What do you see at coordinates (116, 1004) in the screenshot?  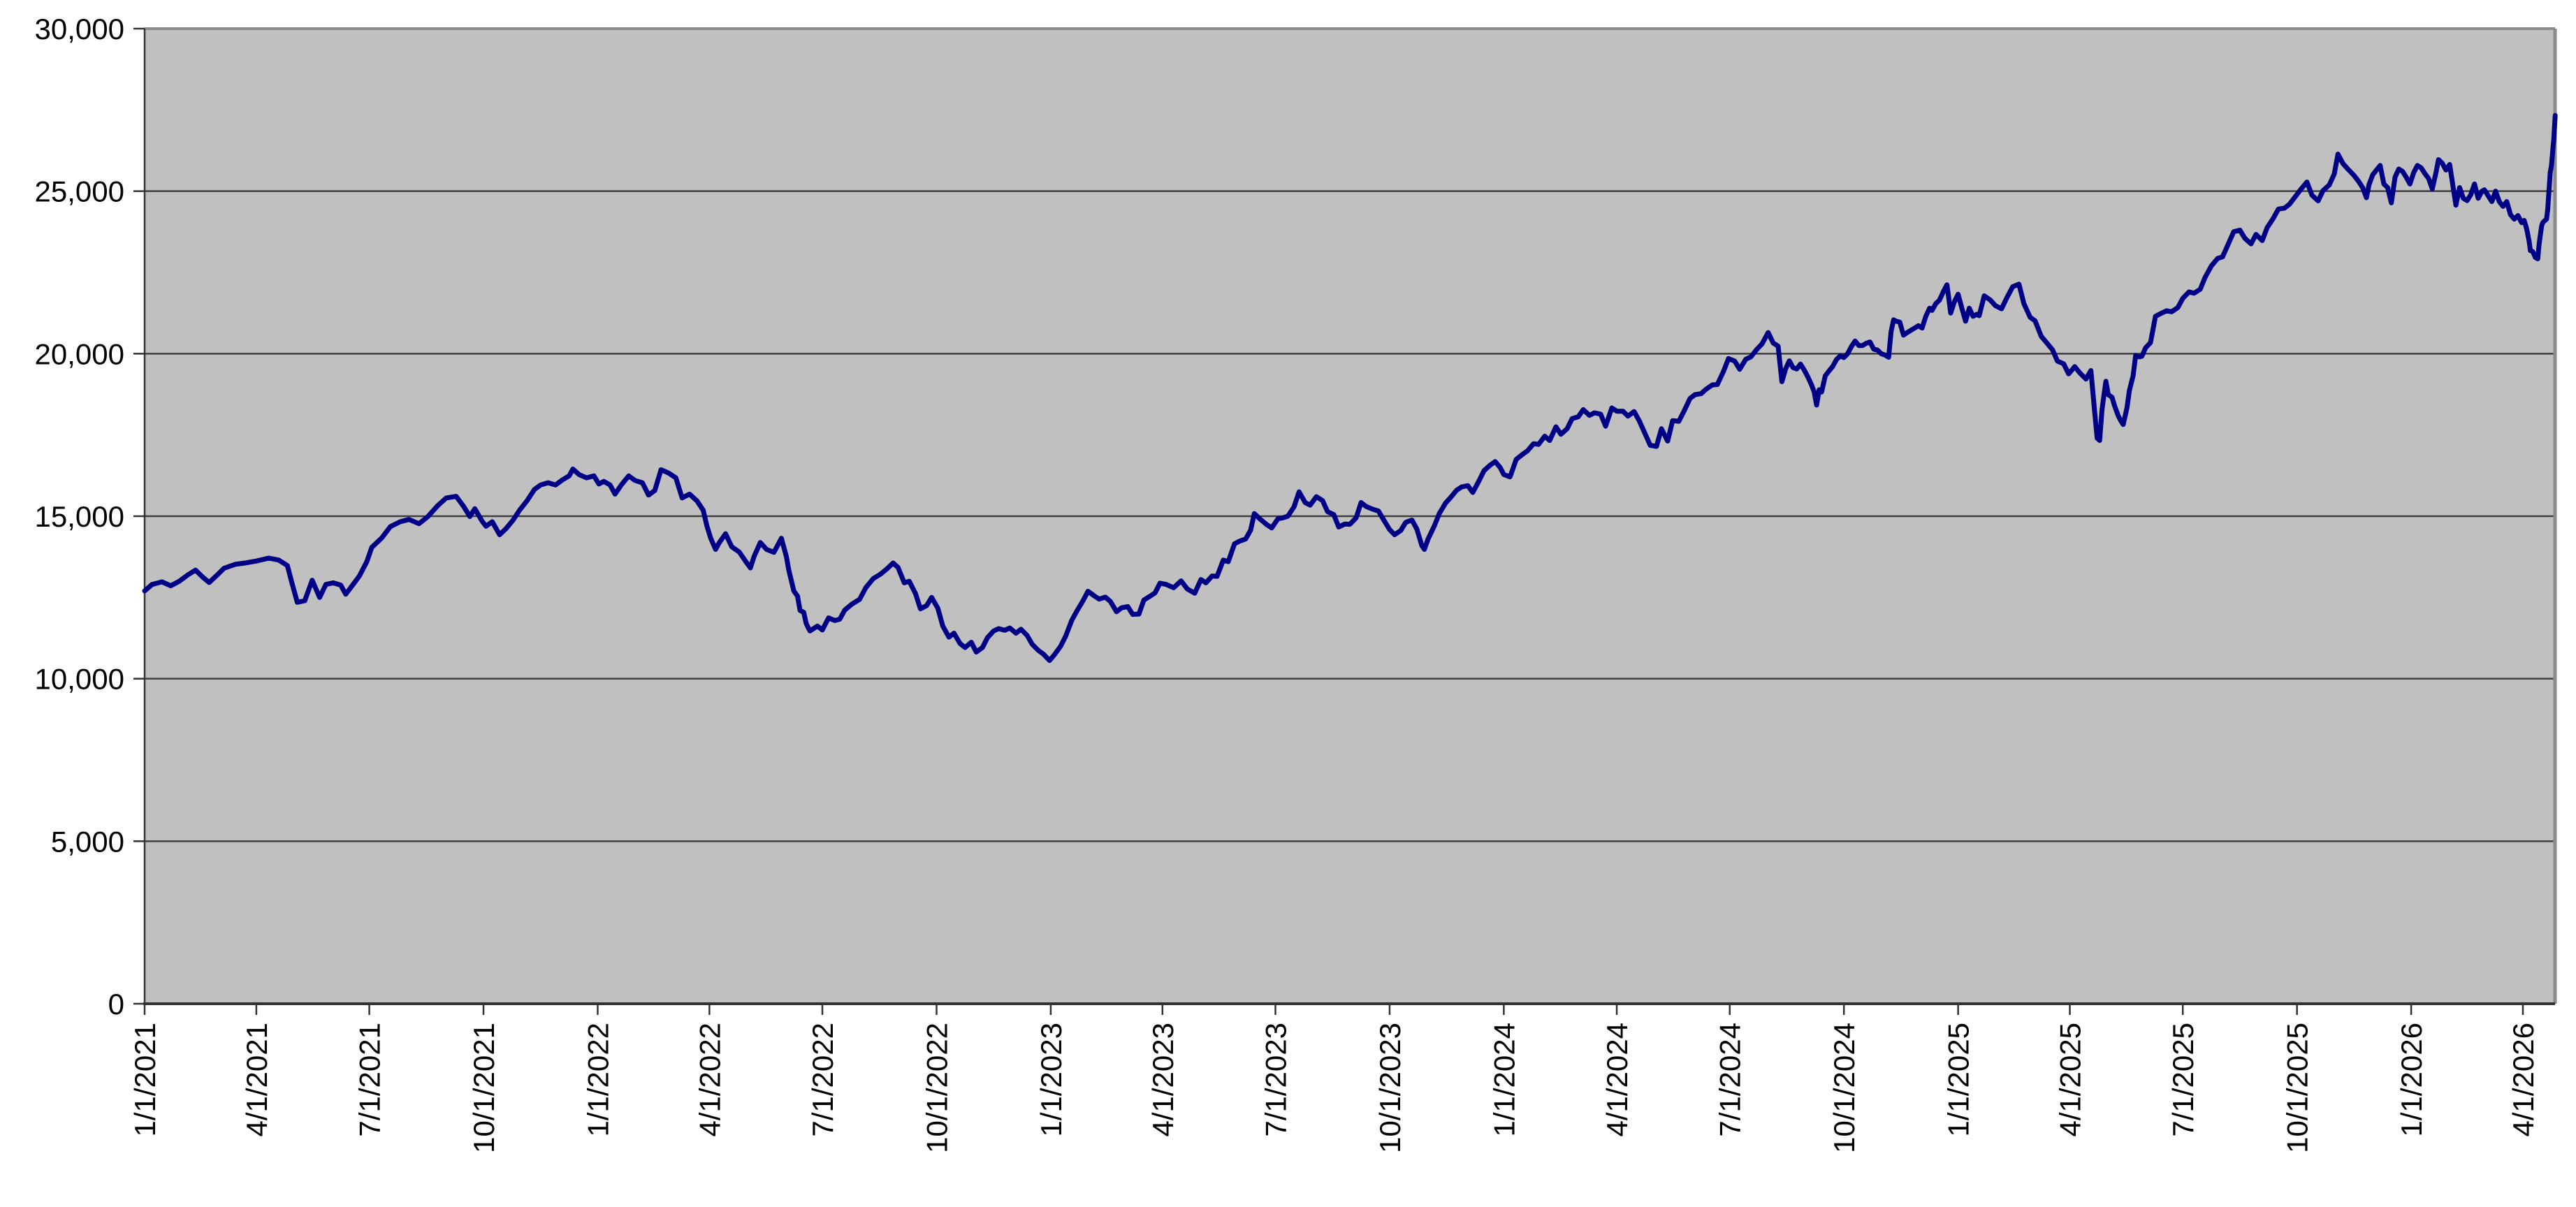 I see `y-tick-label: 0` at bounding box center [116, 1004].